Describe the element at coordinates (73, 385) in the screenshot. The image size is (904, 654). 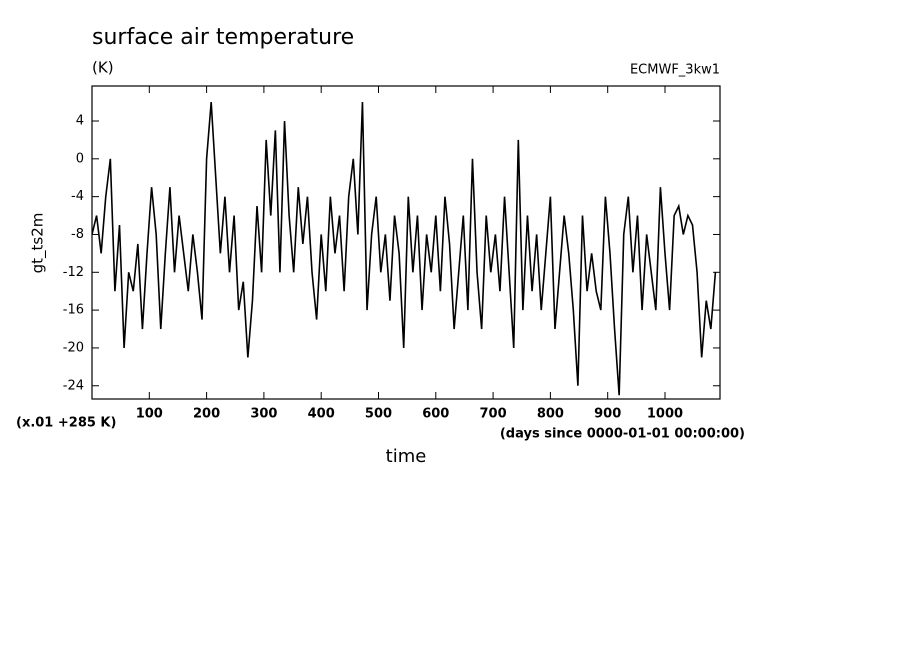
I see `y-tick-label: -24` at that location.